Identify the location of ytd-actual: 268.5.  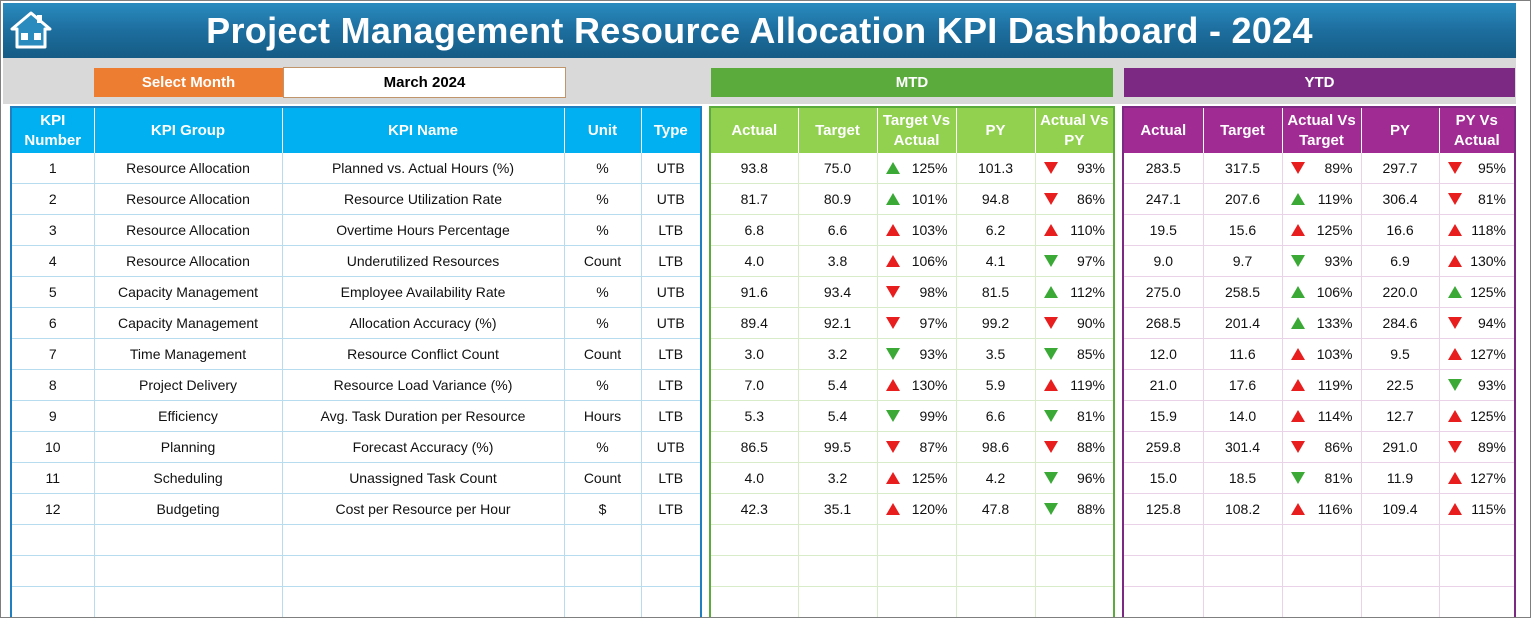
(1163, 323).